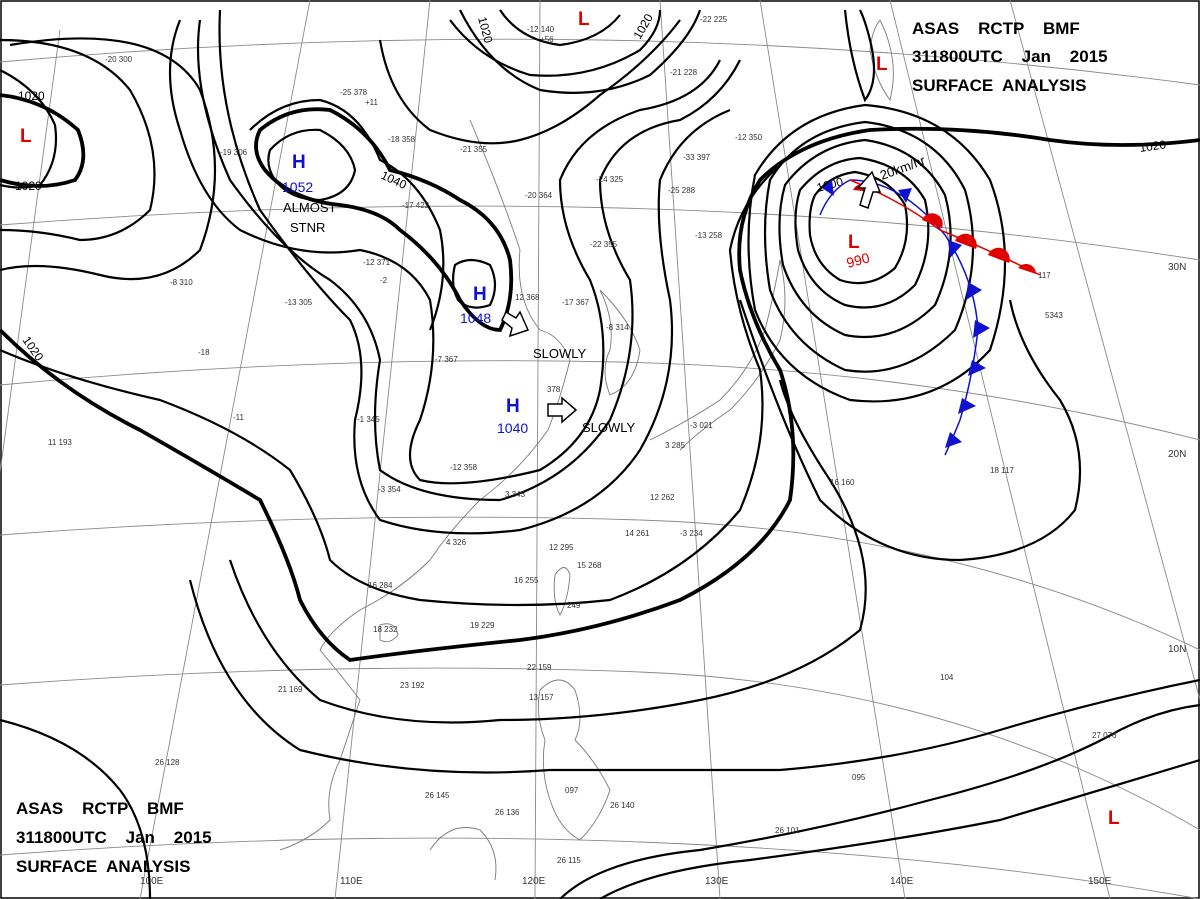 Image resolution: width=1200 pixels, height=899 pixels. I want to click on station-plot: 3 343, so click(515, 494).